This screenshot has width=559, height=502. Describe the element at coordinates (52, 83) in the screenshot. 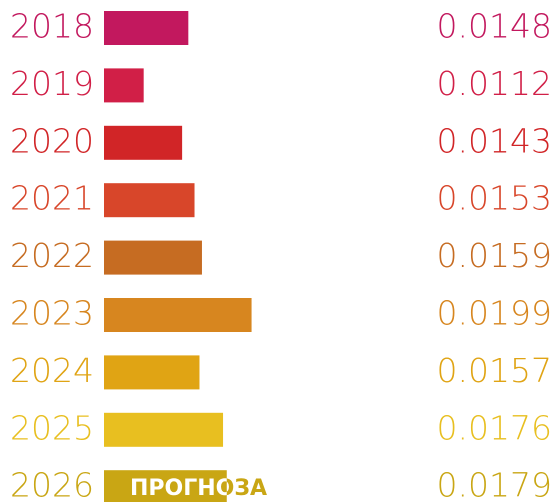

I see `year-label: 2019` at that location.